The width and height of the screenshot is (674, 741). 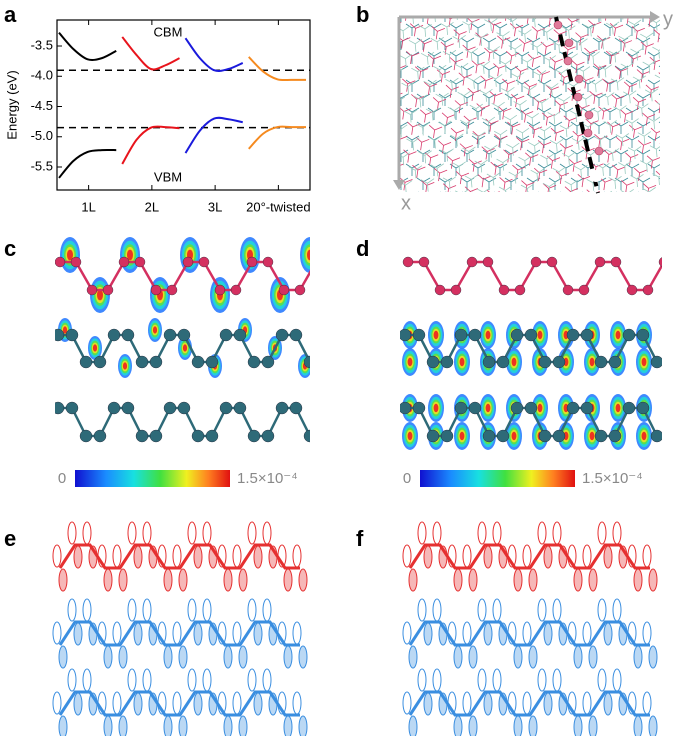 What do you see at coordinates (362, 248) in the screenshot?
I see `panel-label: d` at bounding box center [362, 248].